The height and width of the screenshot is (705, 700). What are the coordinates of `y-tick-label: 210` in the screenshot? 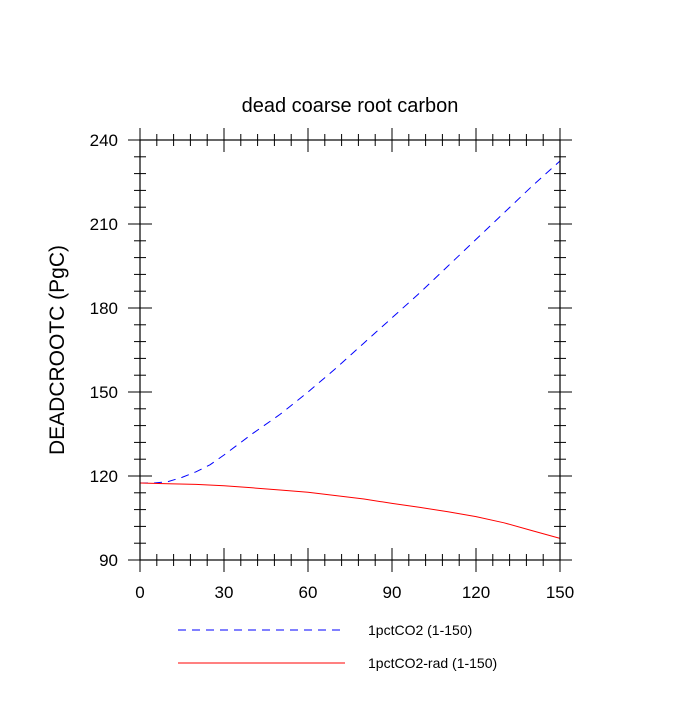 It's located at (104, 224).